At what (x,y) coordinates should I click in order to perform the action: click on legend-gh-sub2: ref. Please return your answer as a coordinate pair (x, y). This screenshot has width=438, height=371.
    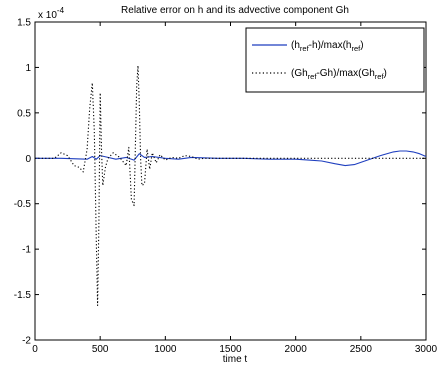
    Looking at the image, I should click on (380, 76).